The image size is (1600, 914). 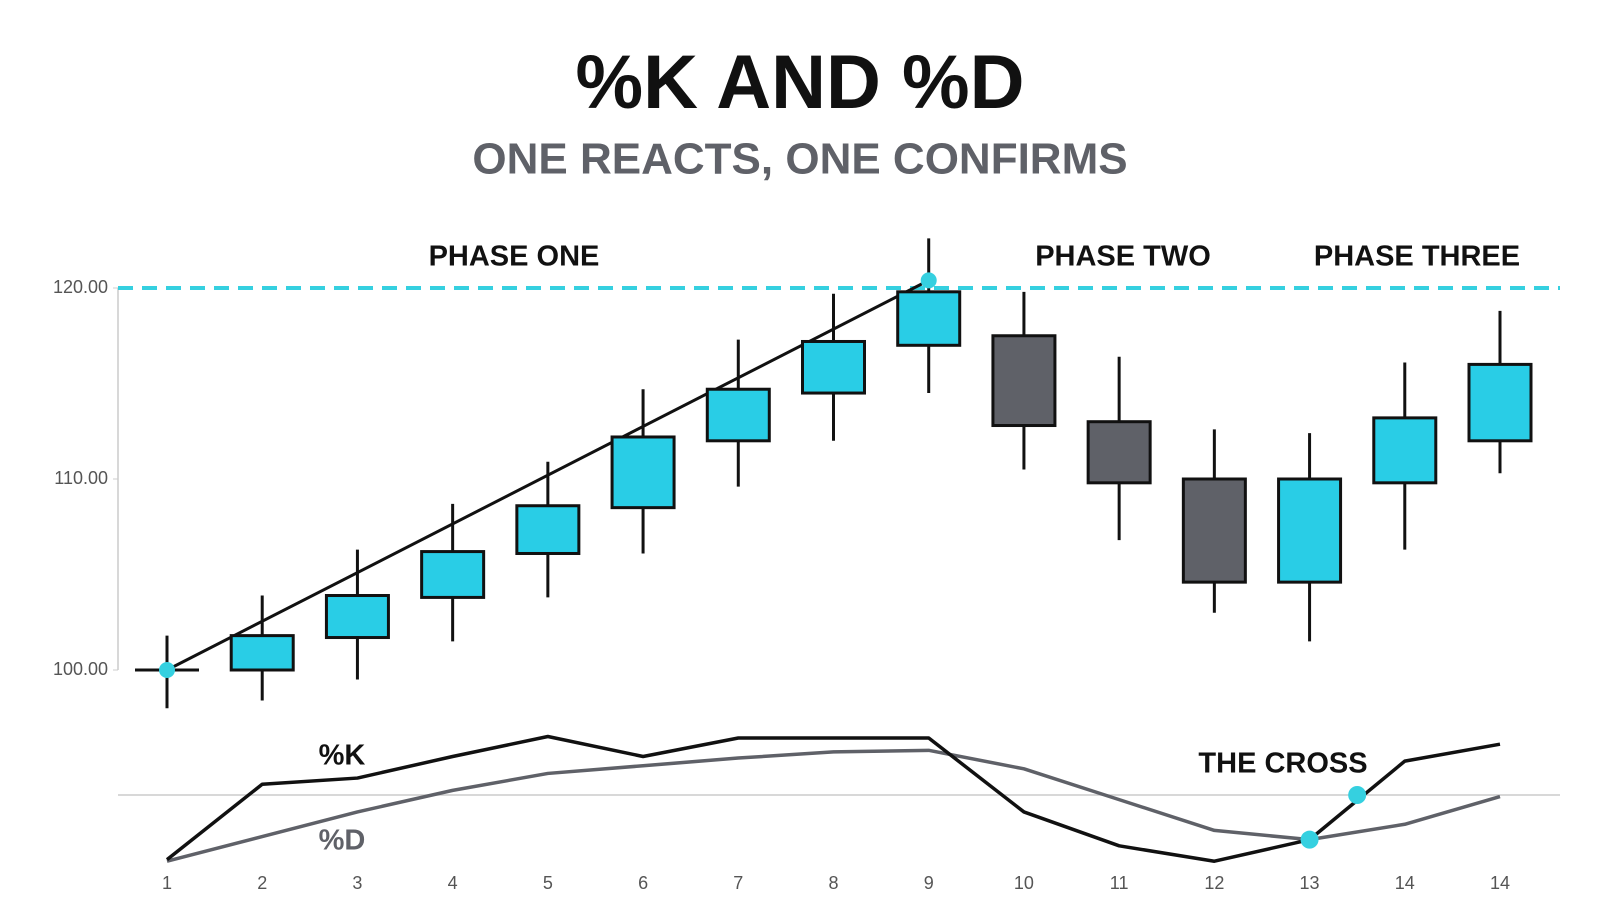 I want to click on y-tick-label: 110.00, so click(x=81, y=478).